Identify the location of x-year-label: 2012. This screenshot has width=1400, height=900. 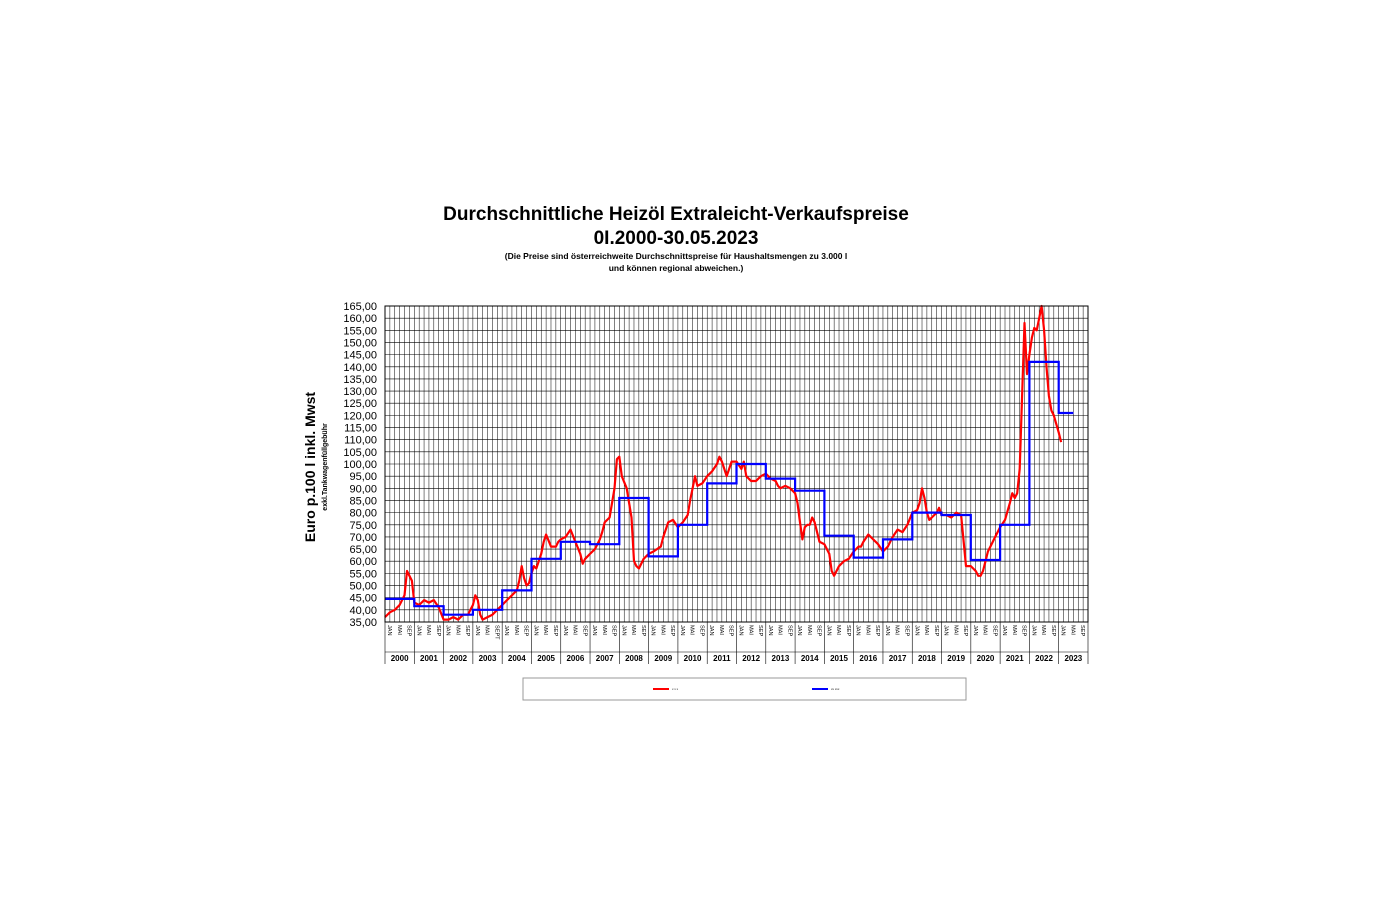
(751, 658).